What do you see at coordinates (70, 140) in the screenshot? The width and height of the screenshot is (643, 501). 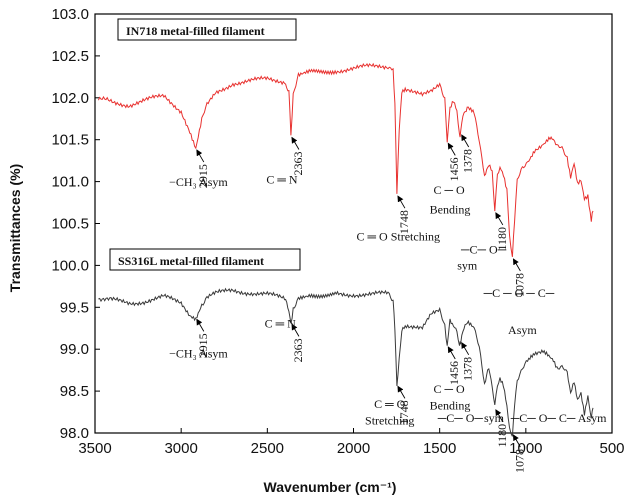 I see `y-tick-label: 101.5` at bounding box center [70, 140].